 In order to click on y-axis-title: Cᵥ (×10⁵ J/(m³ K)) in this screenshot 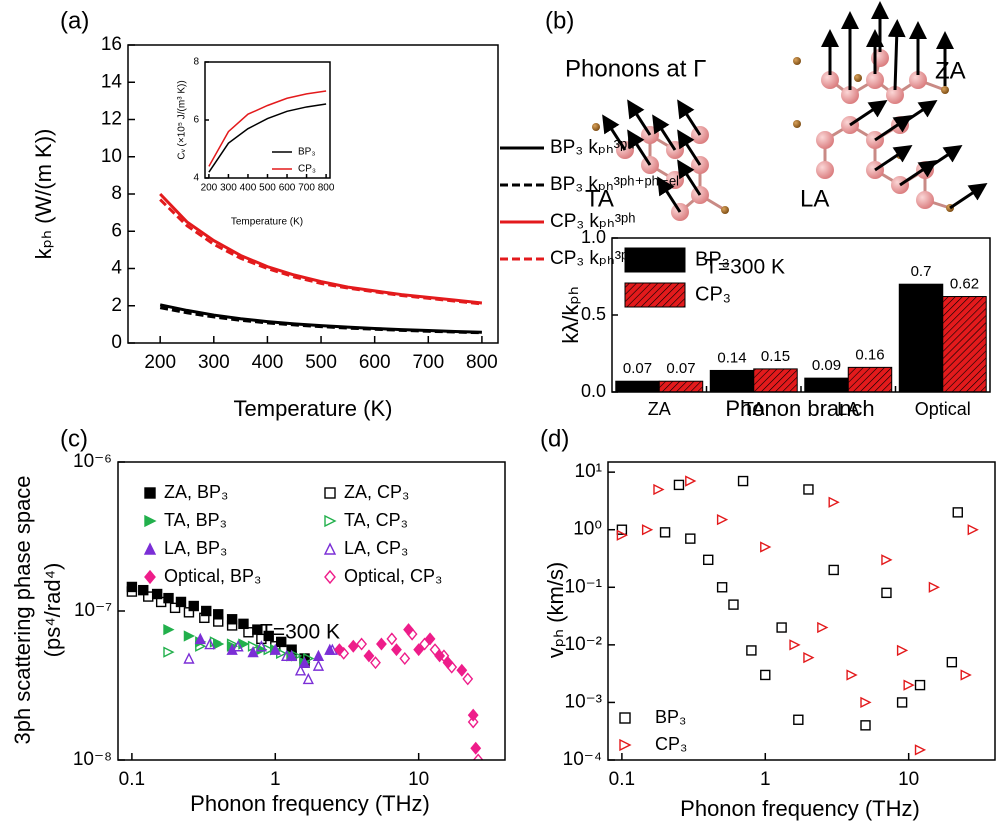, I will do `click(182, 119)`.